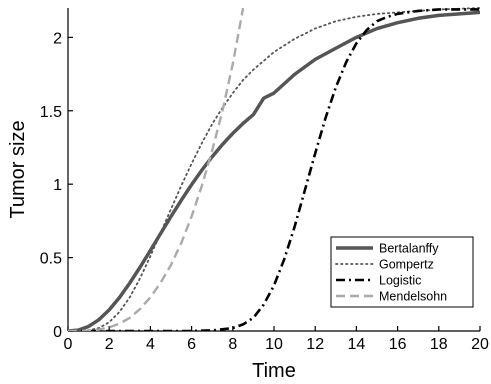 The width and height of the screenshot is (491, 384). I want to click on x-tick-label: 16, so click(398, 344).